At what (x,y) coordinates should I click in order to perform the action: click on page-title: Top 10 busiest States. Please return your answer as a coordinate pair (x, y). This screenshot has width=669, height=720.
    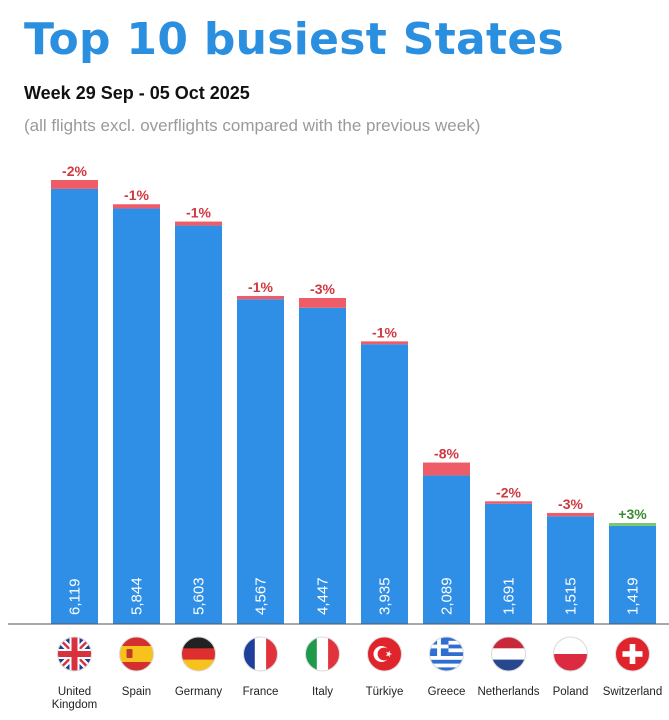
    Looking at the image, I should click on (294, 39).